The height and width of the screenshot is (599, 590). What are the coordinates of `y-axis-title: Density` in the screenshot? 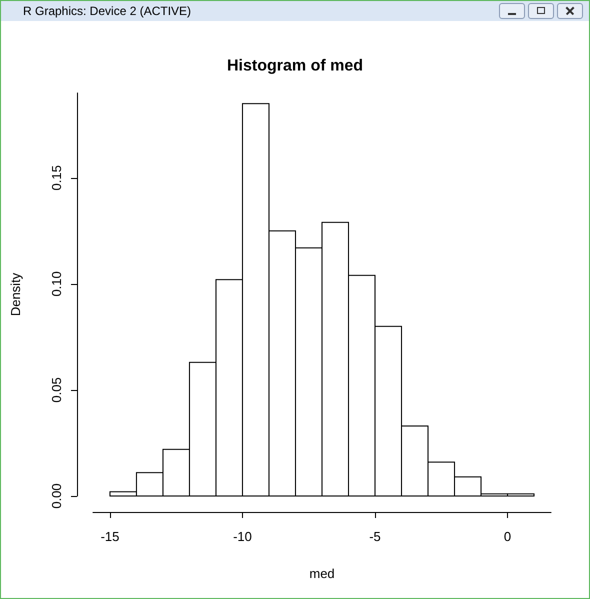 It's located at (15, 294).